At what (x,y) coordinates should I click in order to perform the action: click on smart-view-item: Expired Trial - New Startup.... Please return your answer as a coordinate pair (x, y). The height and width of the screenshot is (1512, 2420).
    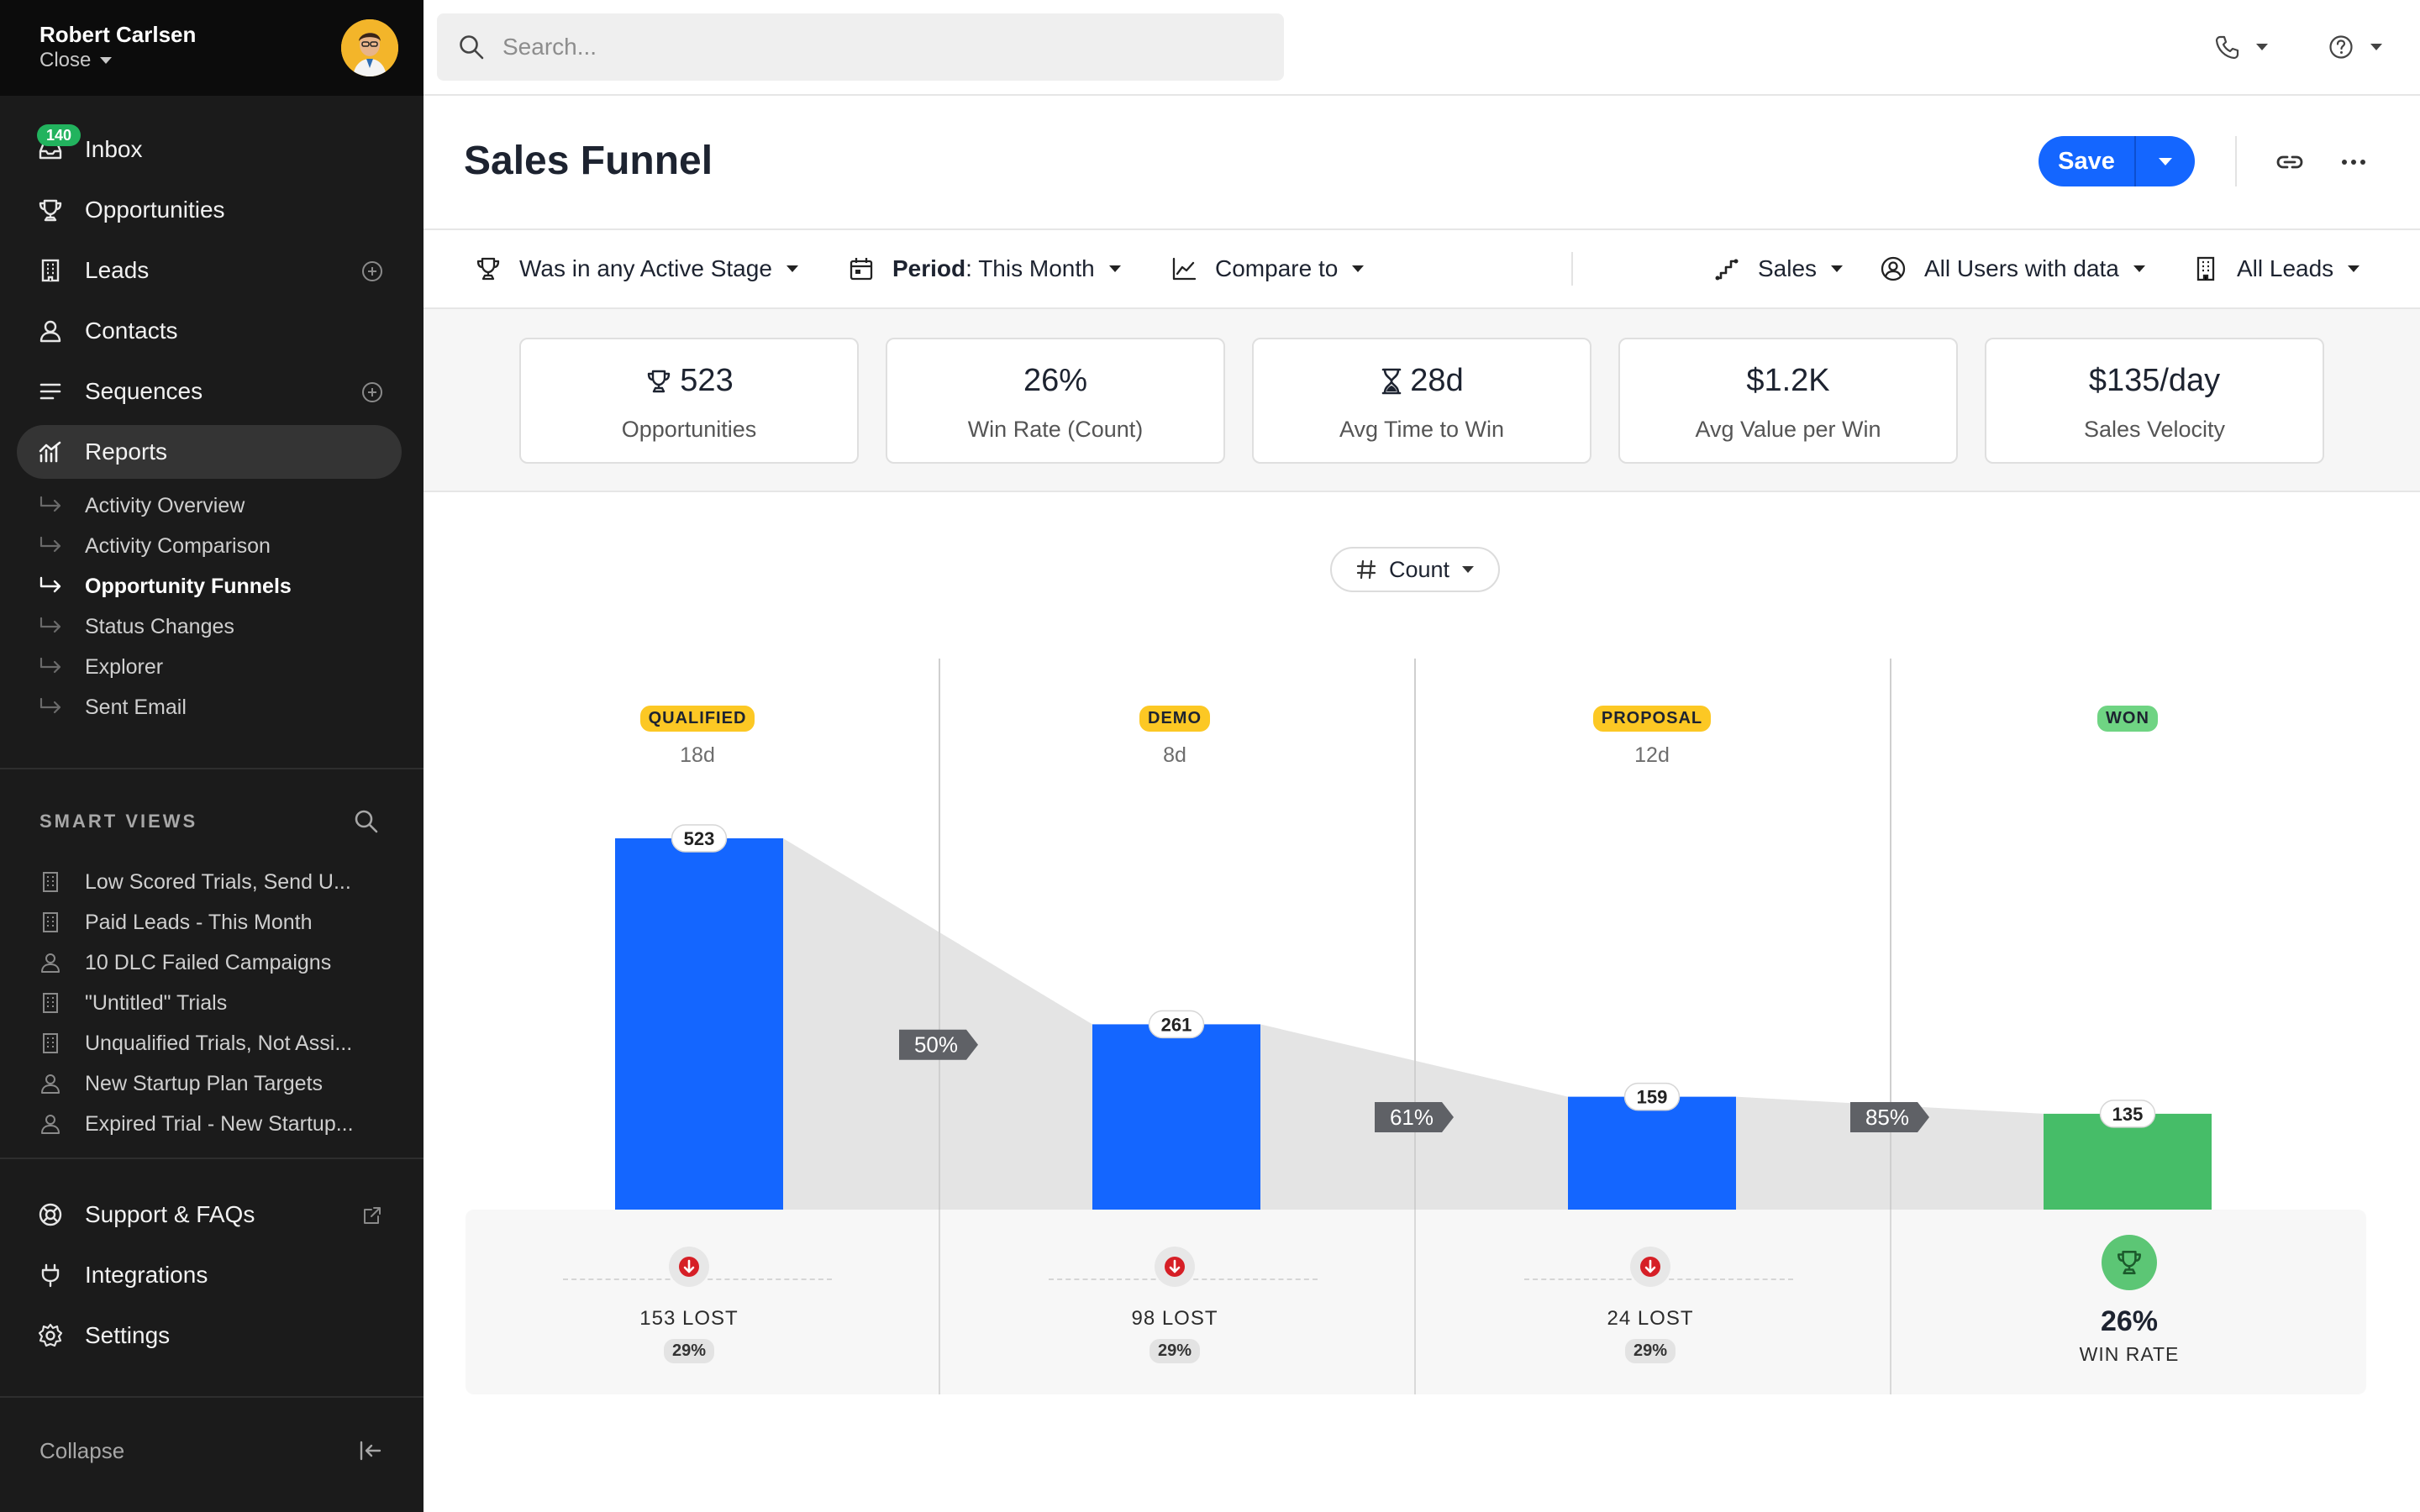
    Looking at the image, I should click on (196, 1124).